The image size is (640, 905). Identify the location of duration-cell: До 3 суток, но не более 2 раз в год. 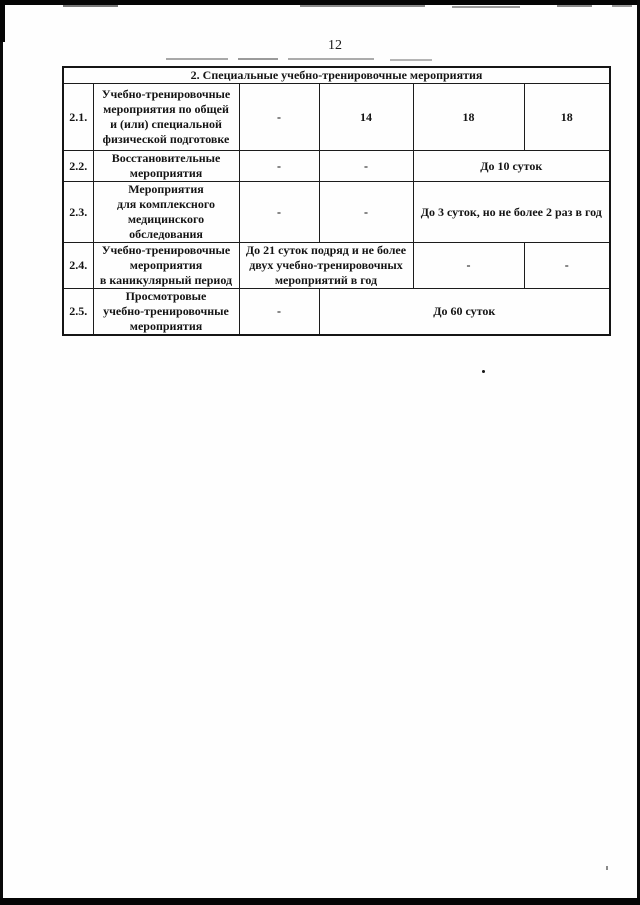
(511, 212).